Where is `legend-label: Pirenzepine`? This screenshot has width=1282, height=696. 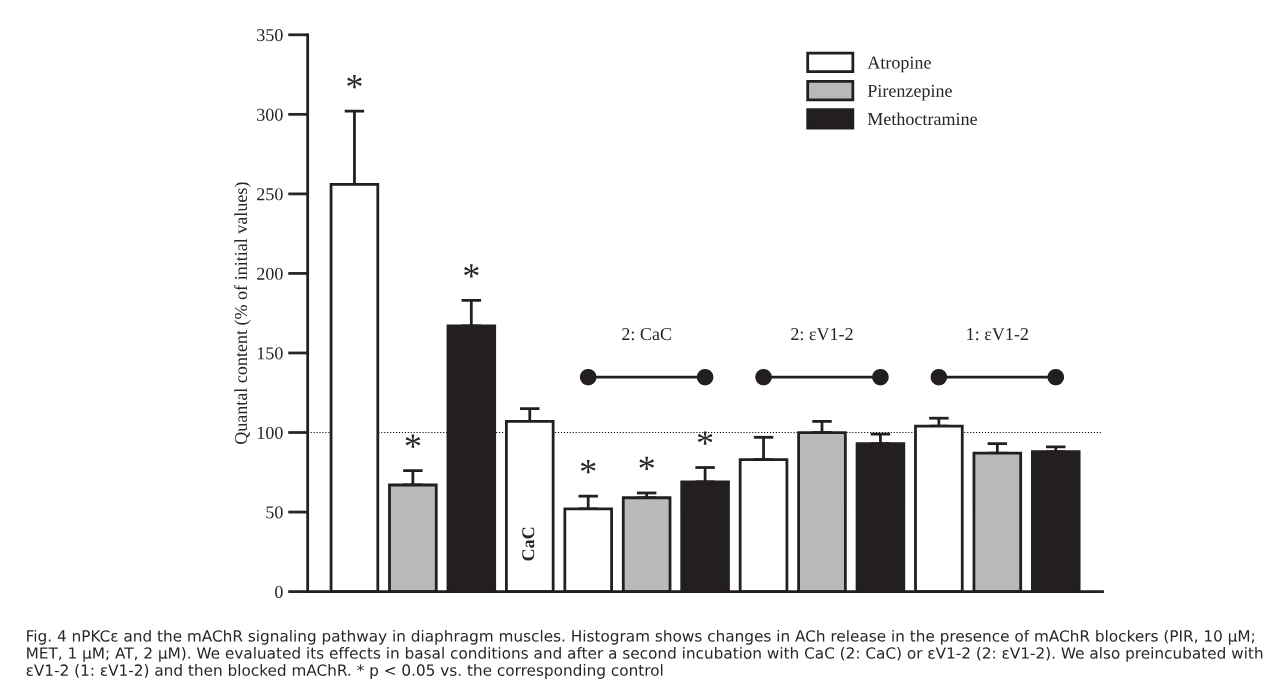
legend-label: Pirenzepine is located at coordinates (909, 92).